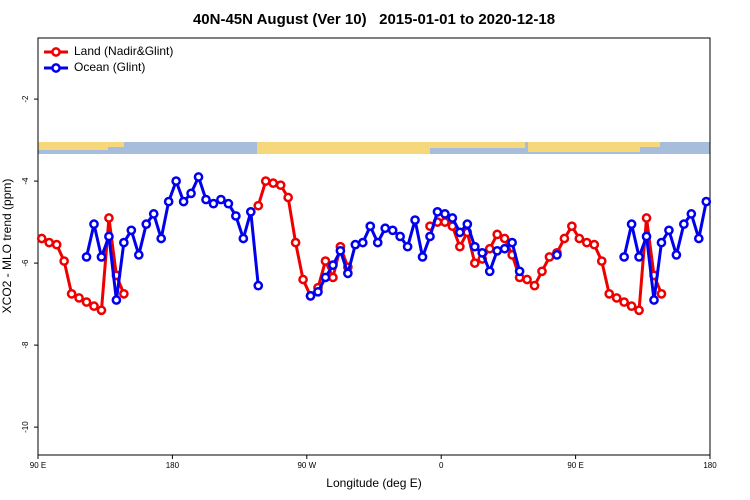  What do you see at coordinates (109, 67) in the screenshot?
I see `legend-label: Ocean (Glint)` at bounding box center [109, 67].